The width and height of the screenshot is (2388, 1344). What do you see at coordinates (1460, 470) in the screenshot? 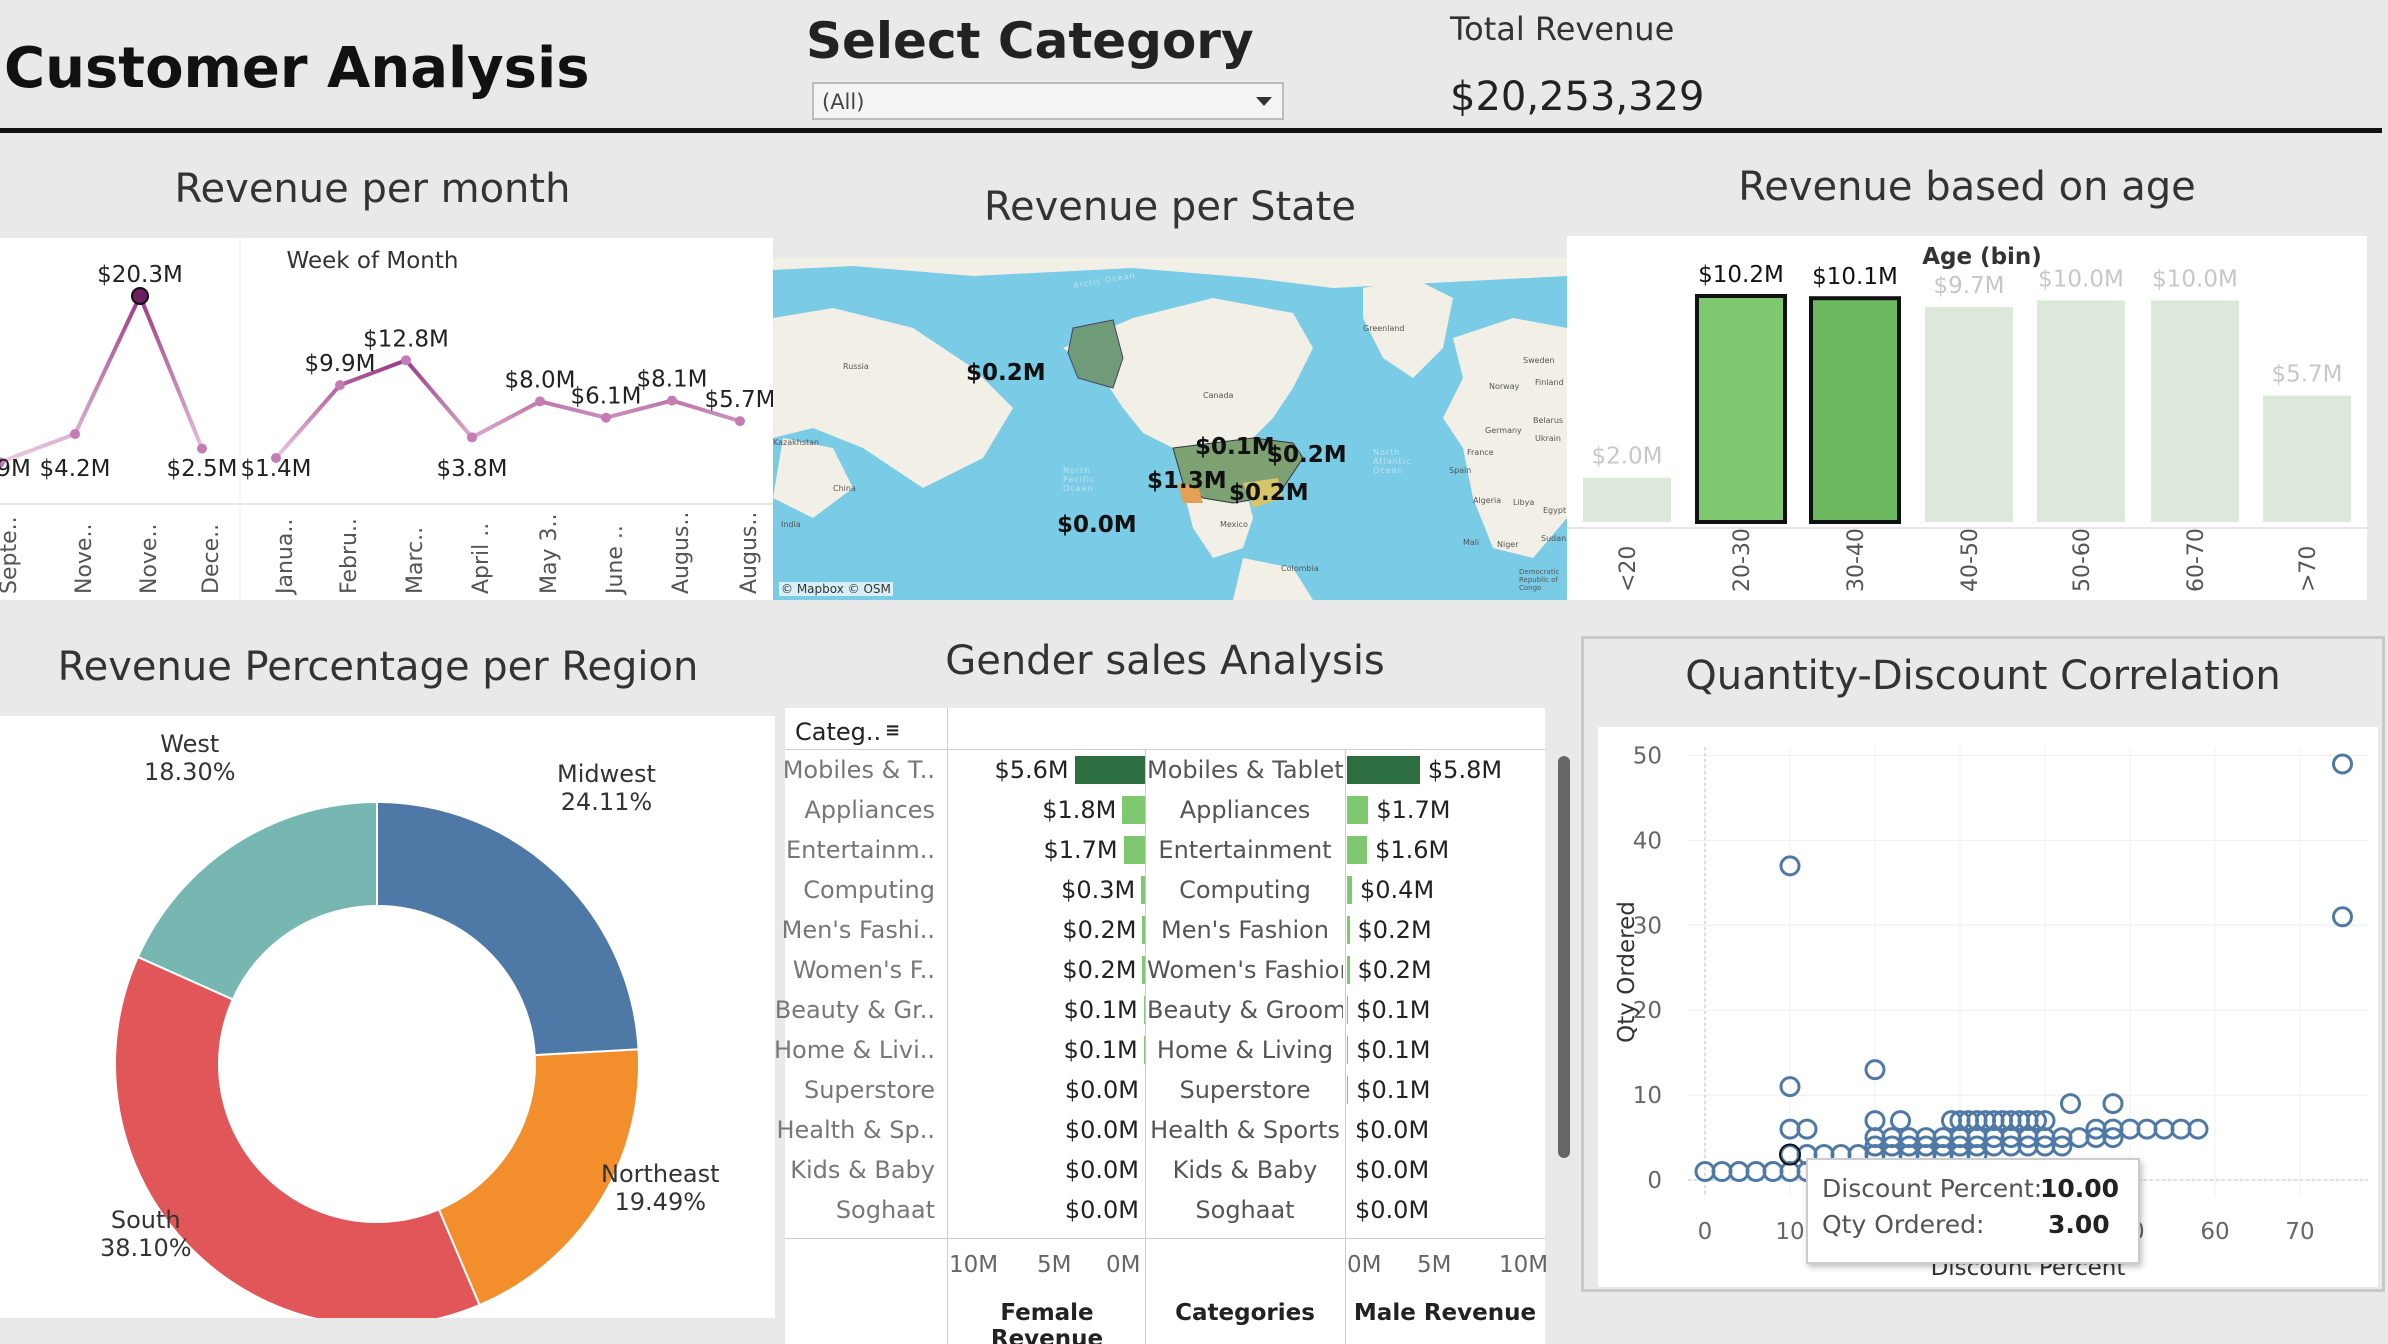
I see `place-name: Spain` at bounding box center [1460, 470].